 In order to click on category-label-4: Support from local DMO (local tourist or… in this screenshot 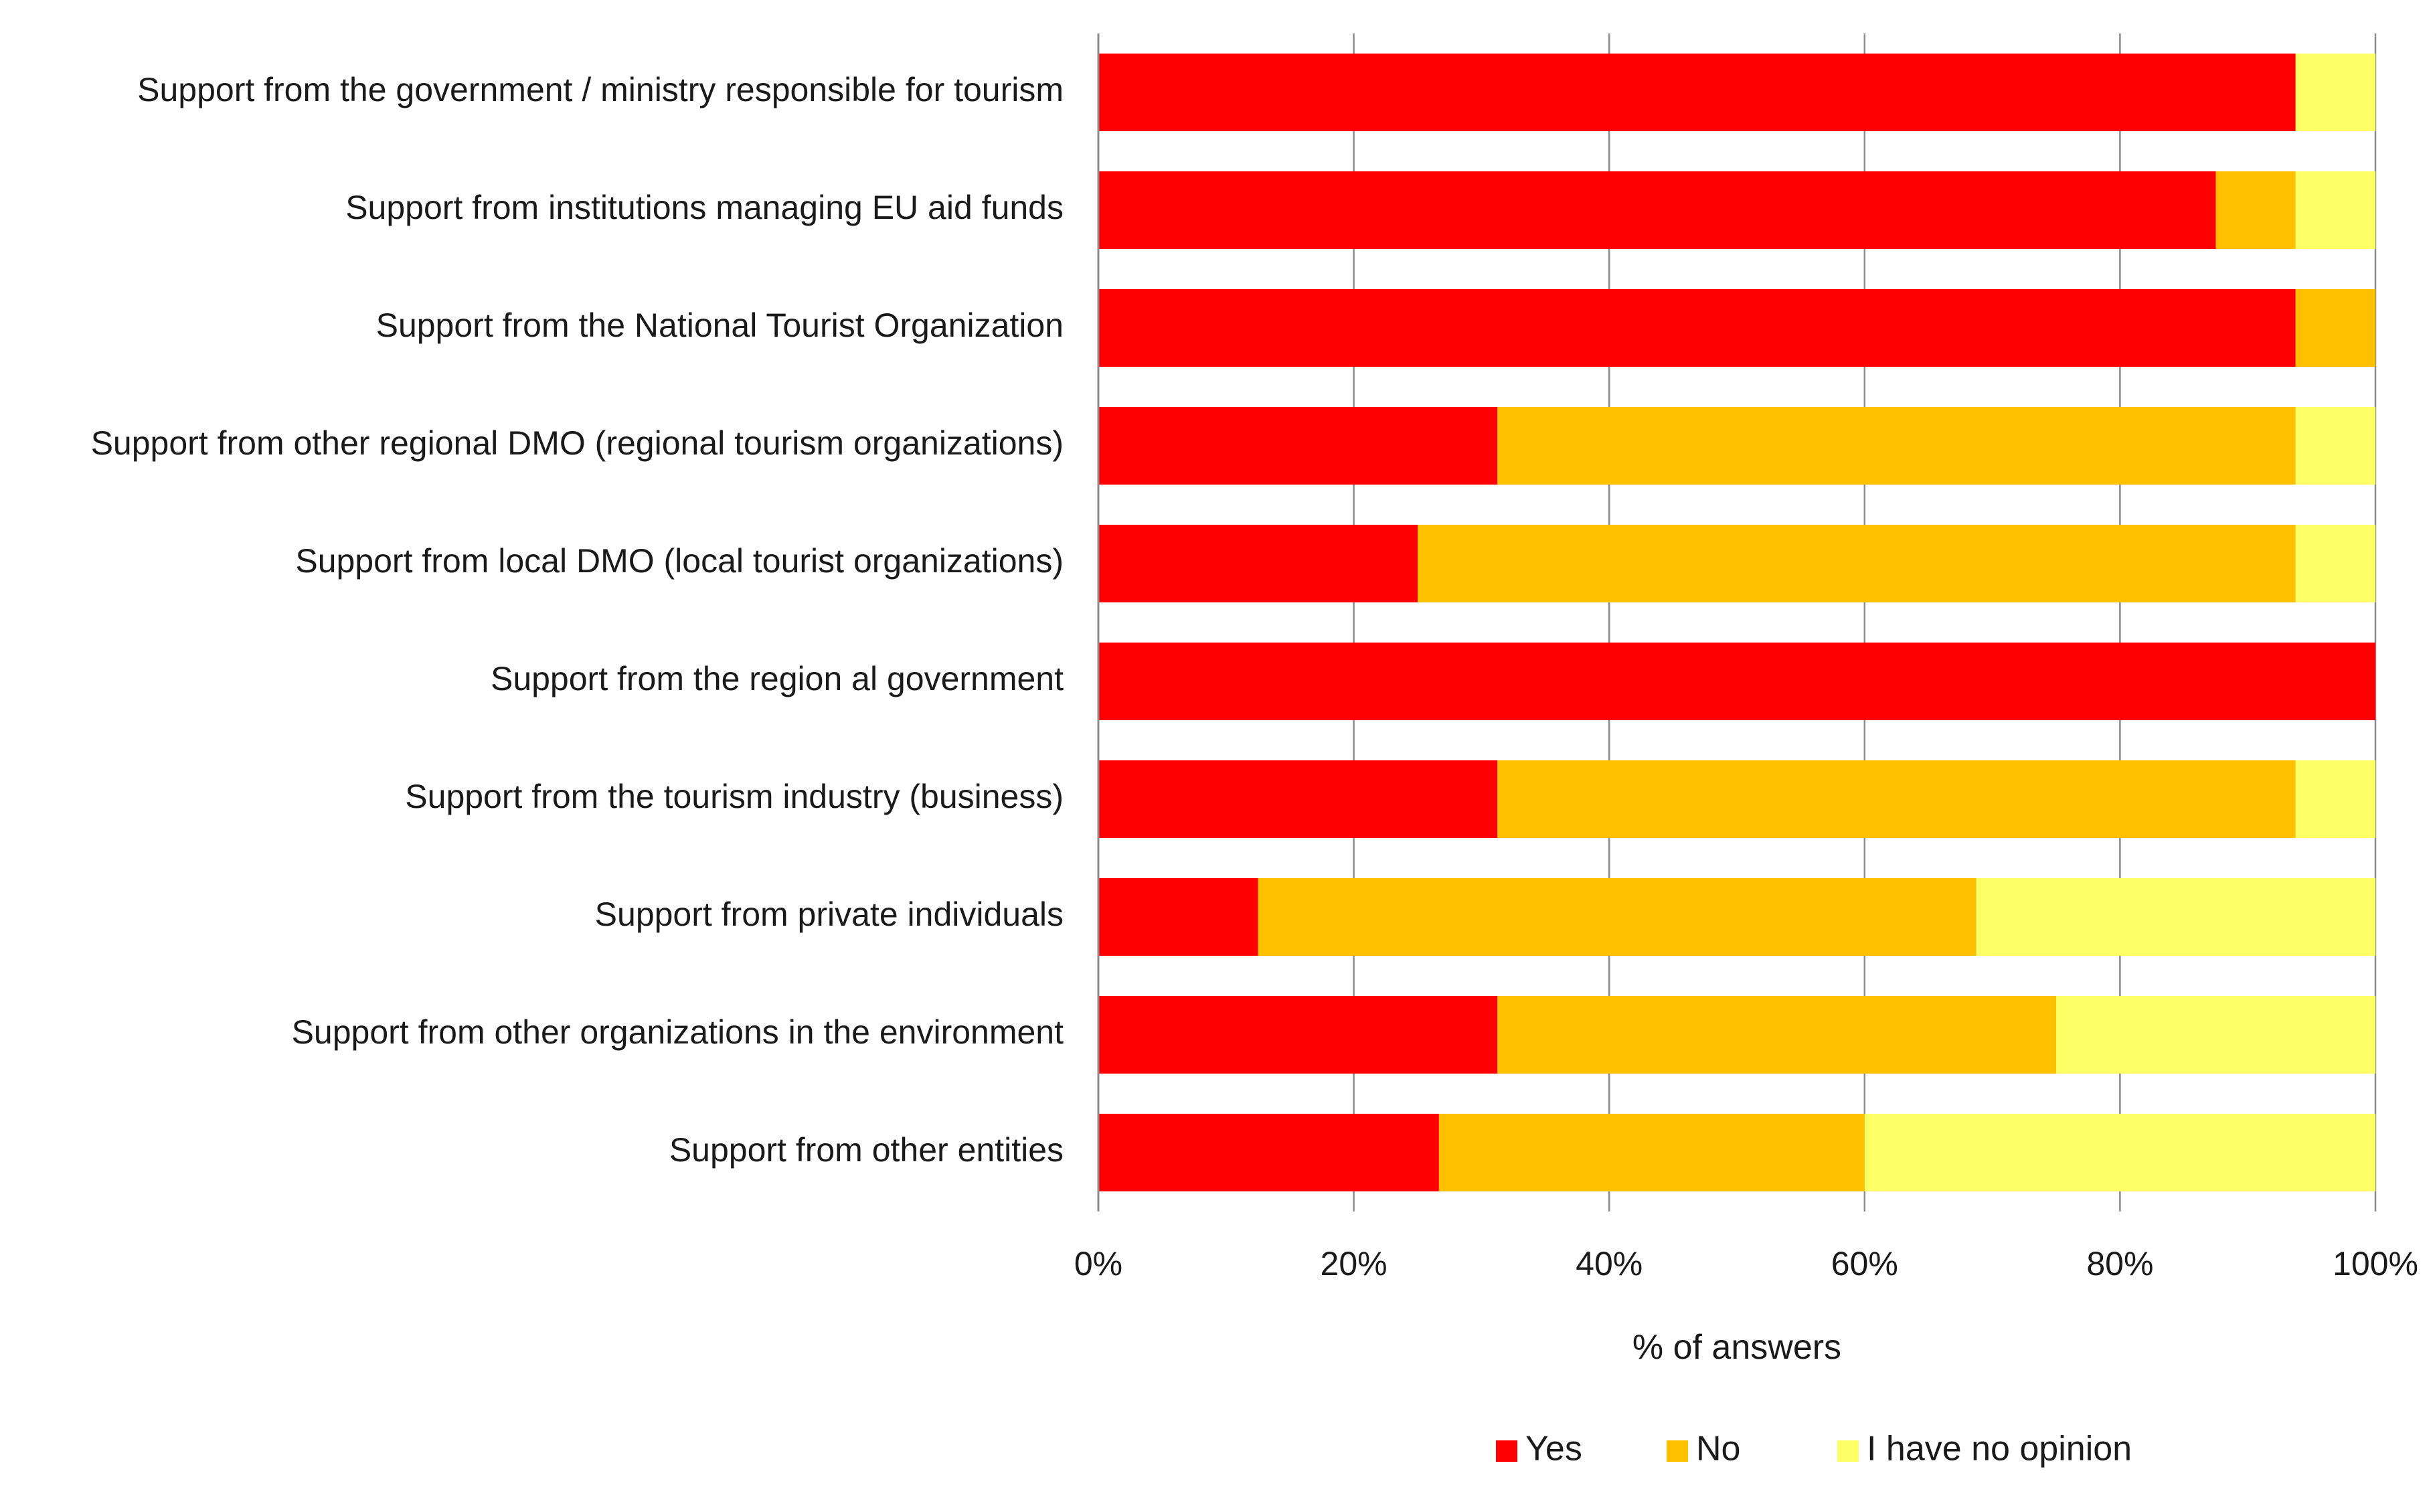, I will do `click(679, 561)`.